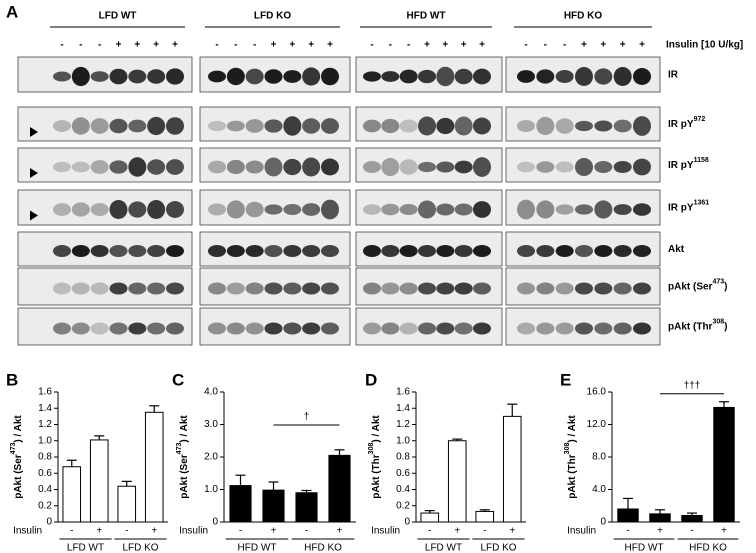  Describe the element at coordinates (85, 548) in the screenshot. I see `group-label: LFD WT` at that location.